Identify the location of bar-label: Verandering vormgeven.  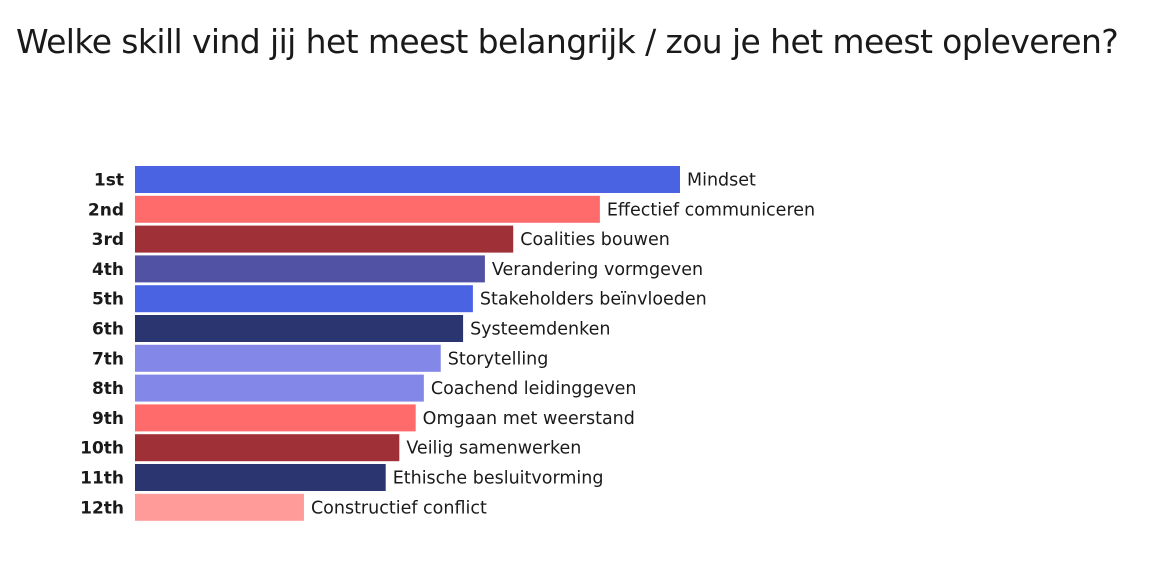
(597, 270).